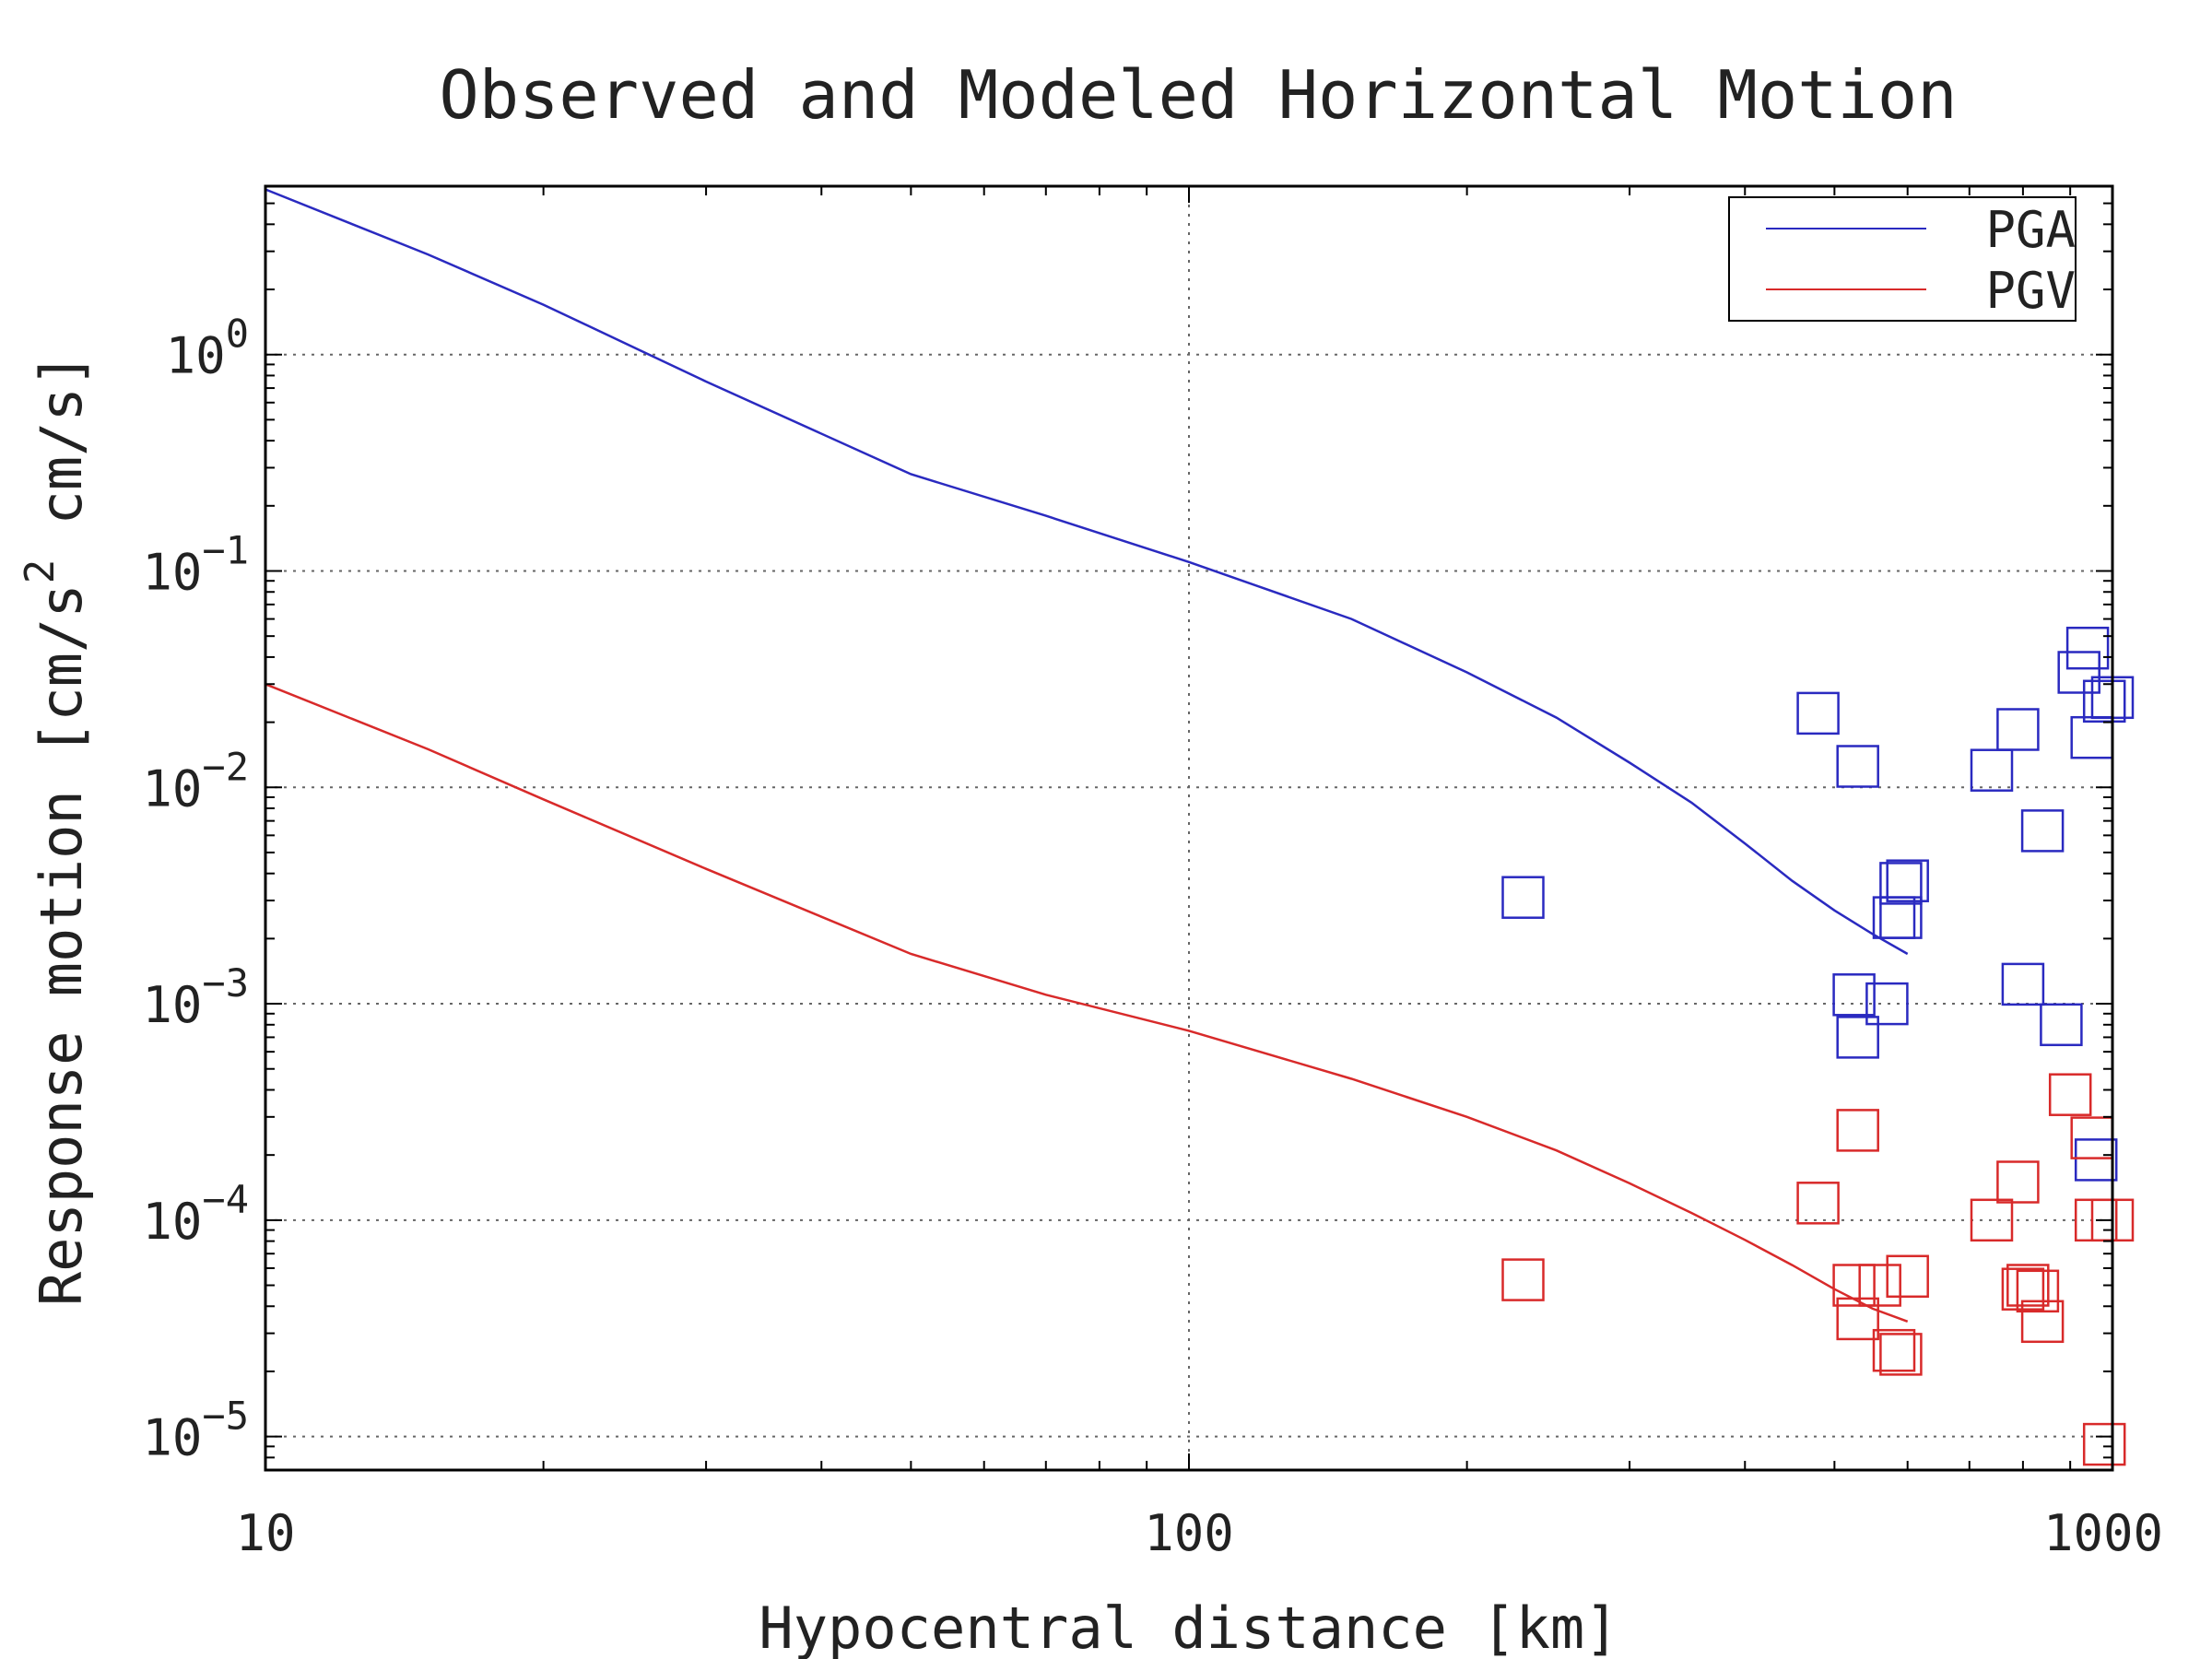 This screenshot has width=2212, height=1659. Describe the element at coordinates (40, 571) in the screenshot. I see `y-axis-label-superscript: 2` at that location.